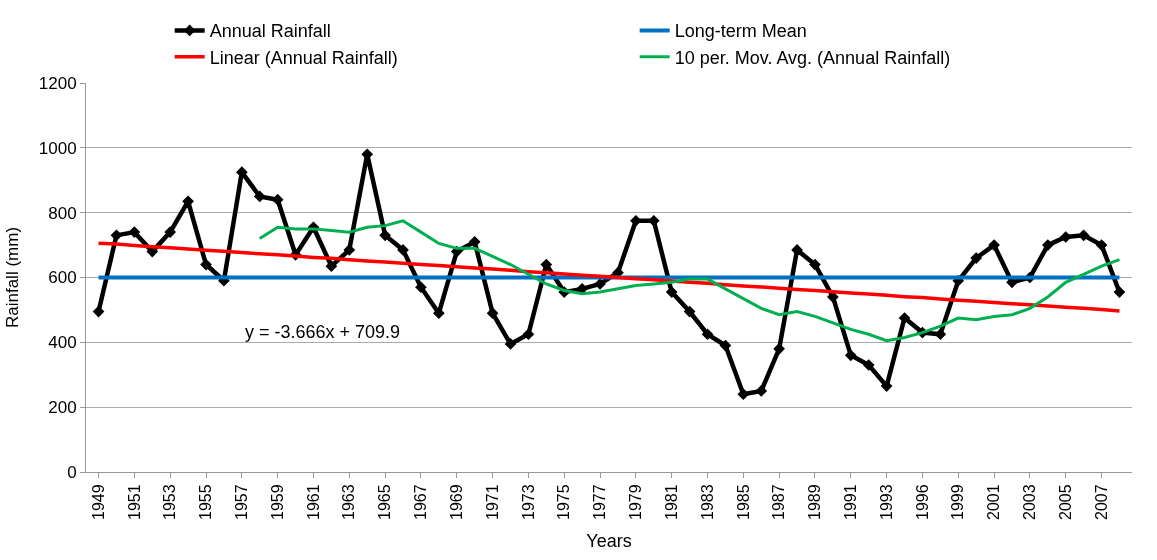 This screenshot has width=1157, height=560. I want to click on x-tick-label: 1983, so click(707, 502).